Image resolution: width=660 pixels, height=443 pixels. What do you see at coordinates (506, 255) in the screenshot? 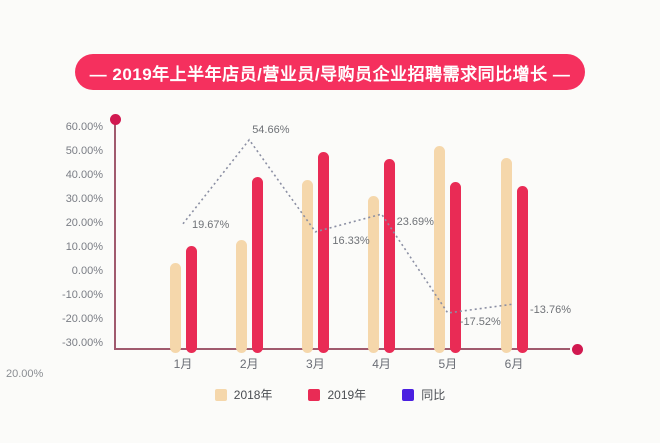
I see `bar-2018年-6月` at bounding box center [506, 255].